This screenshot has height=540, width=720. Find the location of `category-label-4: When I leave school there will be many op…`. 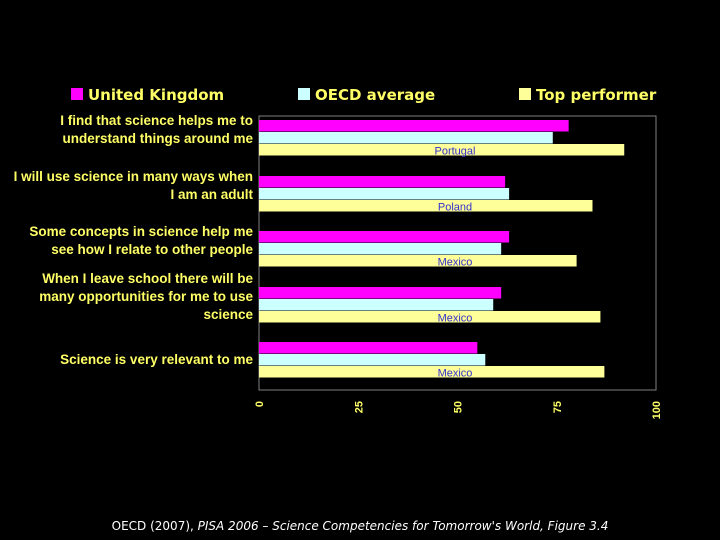

category-label-4: When I leave school there will be many op… is located at coordinates (146, 296).